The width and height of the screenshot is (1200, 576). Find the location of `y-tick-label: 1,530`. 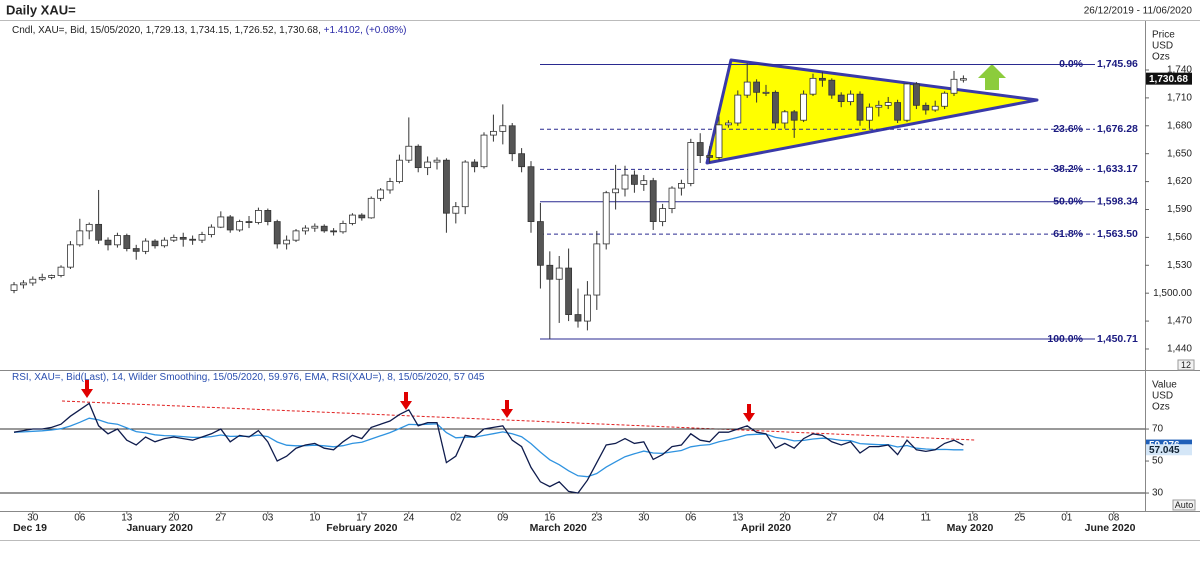

y-tick-label: 1,530 is located at coordinates (1179, 265).